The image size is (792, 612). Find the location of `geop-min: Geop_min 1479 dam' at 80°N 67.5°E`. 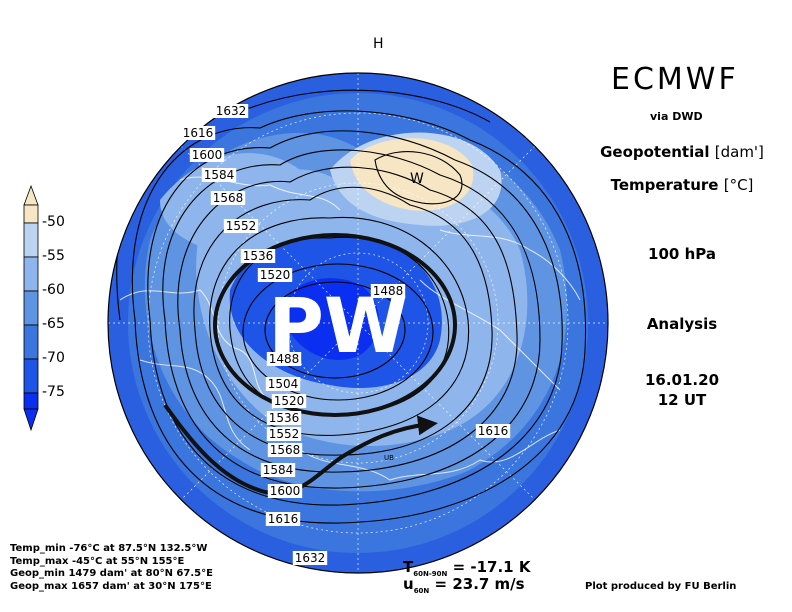

geop-min: Geop_min 1479 dam' at 80°N 67.5°E is located at coordinates (111, 573).